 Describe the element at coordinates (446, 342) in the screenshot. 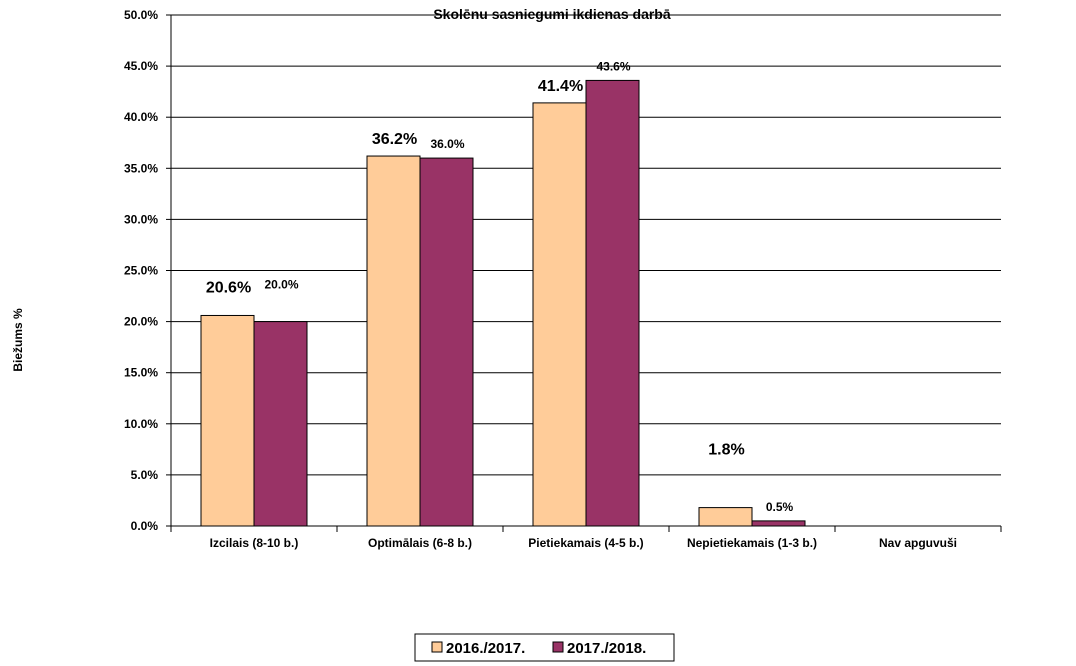

I see `bar-2017./2018.-1` at that location.